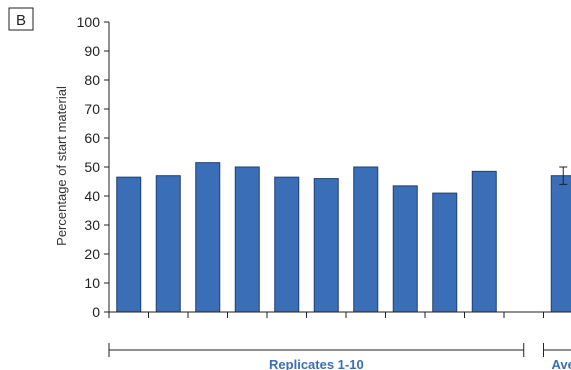  Describe the element at coordinates (316, 363) in the screenshot. I see `group-label: Replicates 1-10` at that location.